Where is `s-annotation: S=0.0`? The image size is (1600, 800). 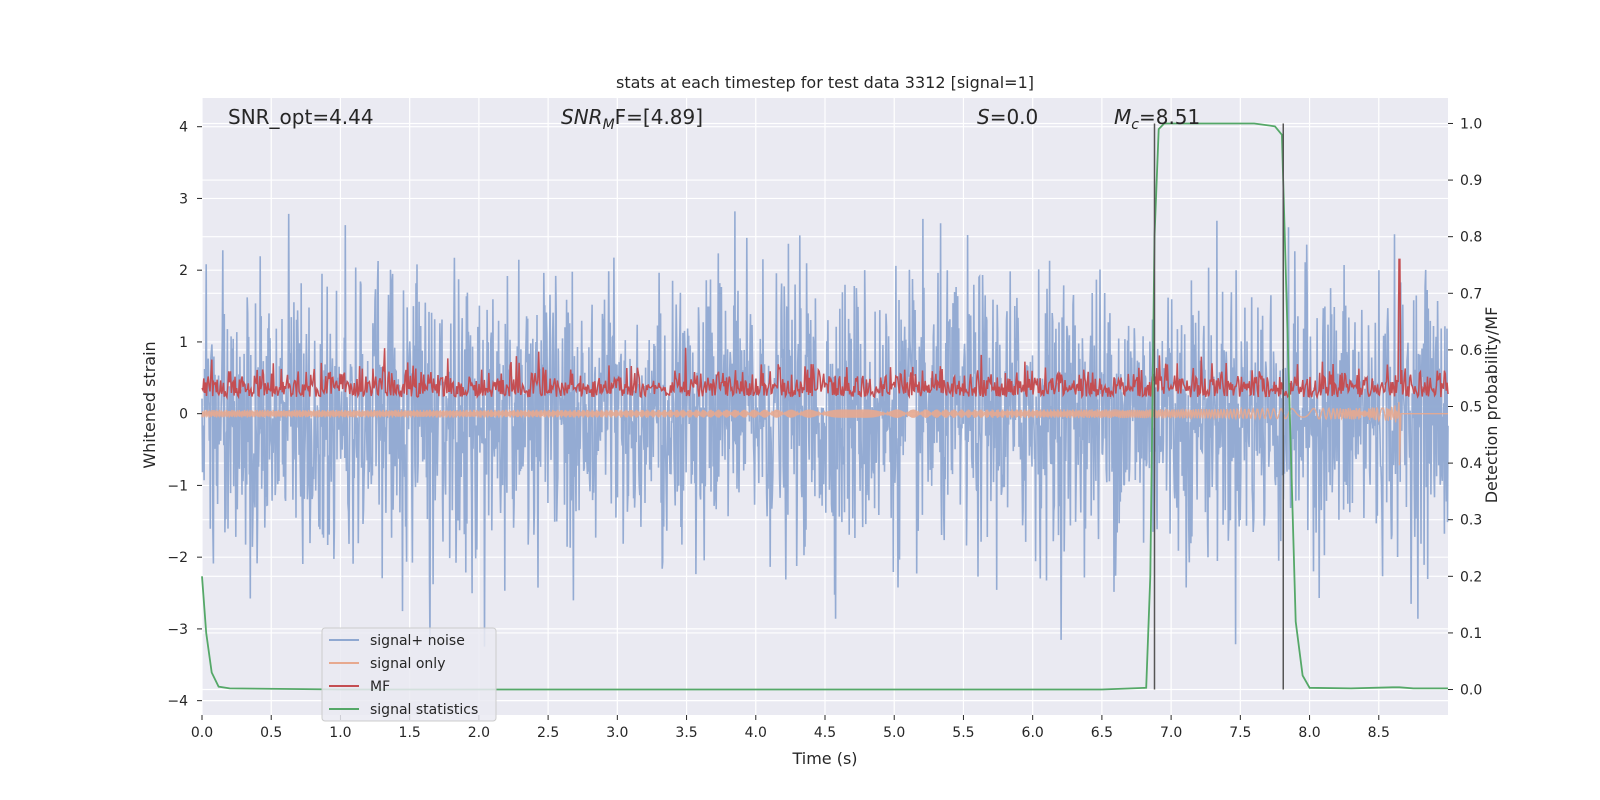
s-annotation: S=0.0 is located at coordinates (1007, 117).